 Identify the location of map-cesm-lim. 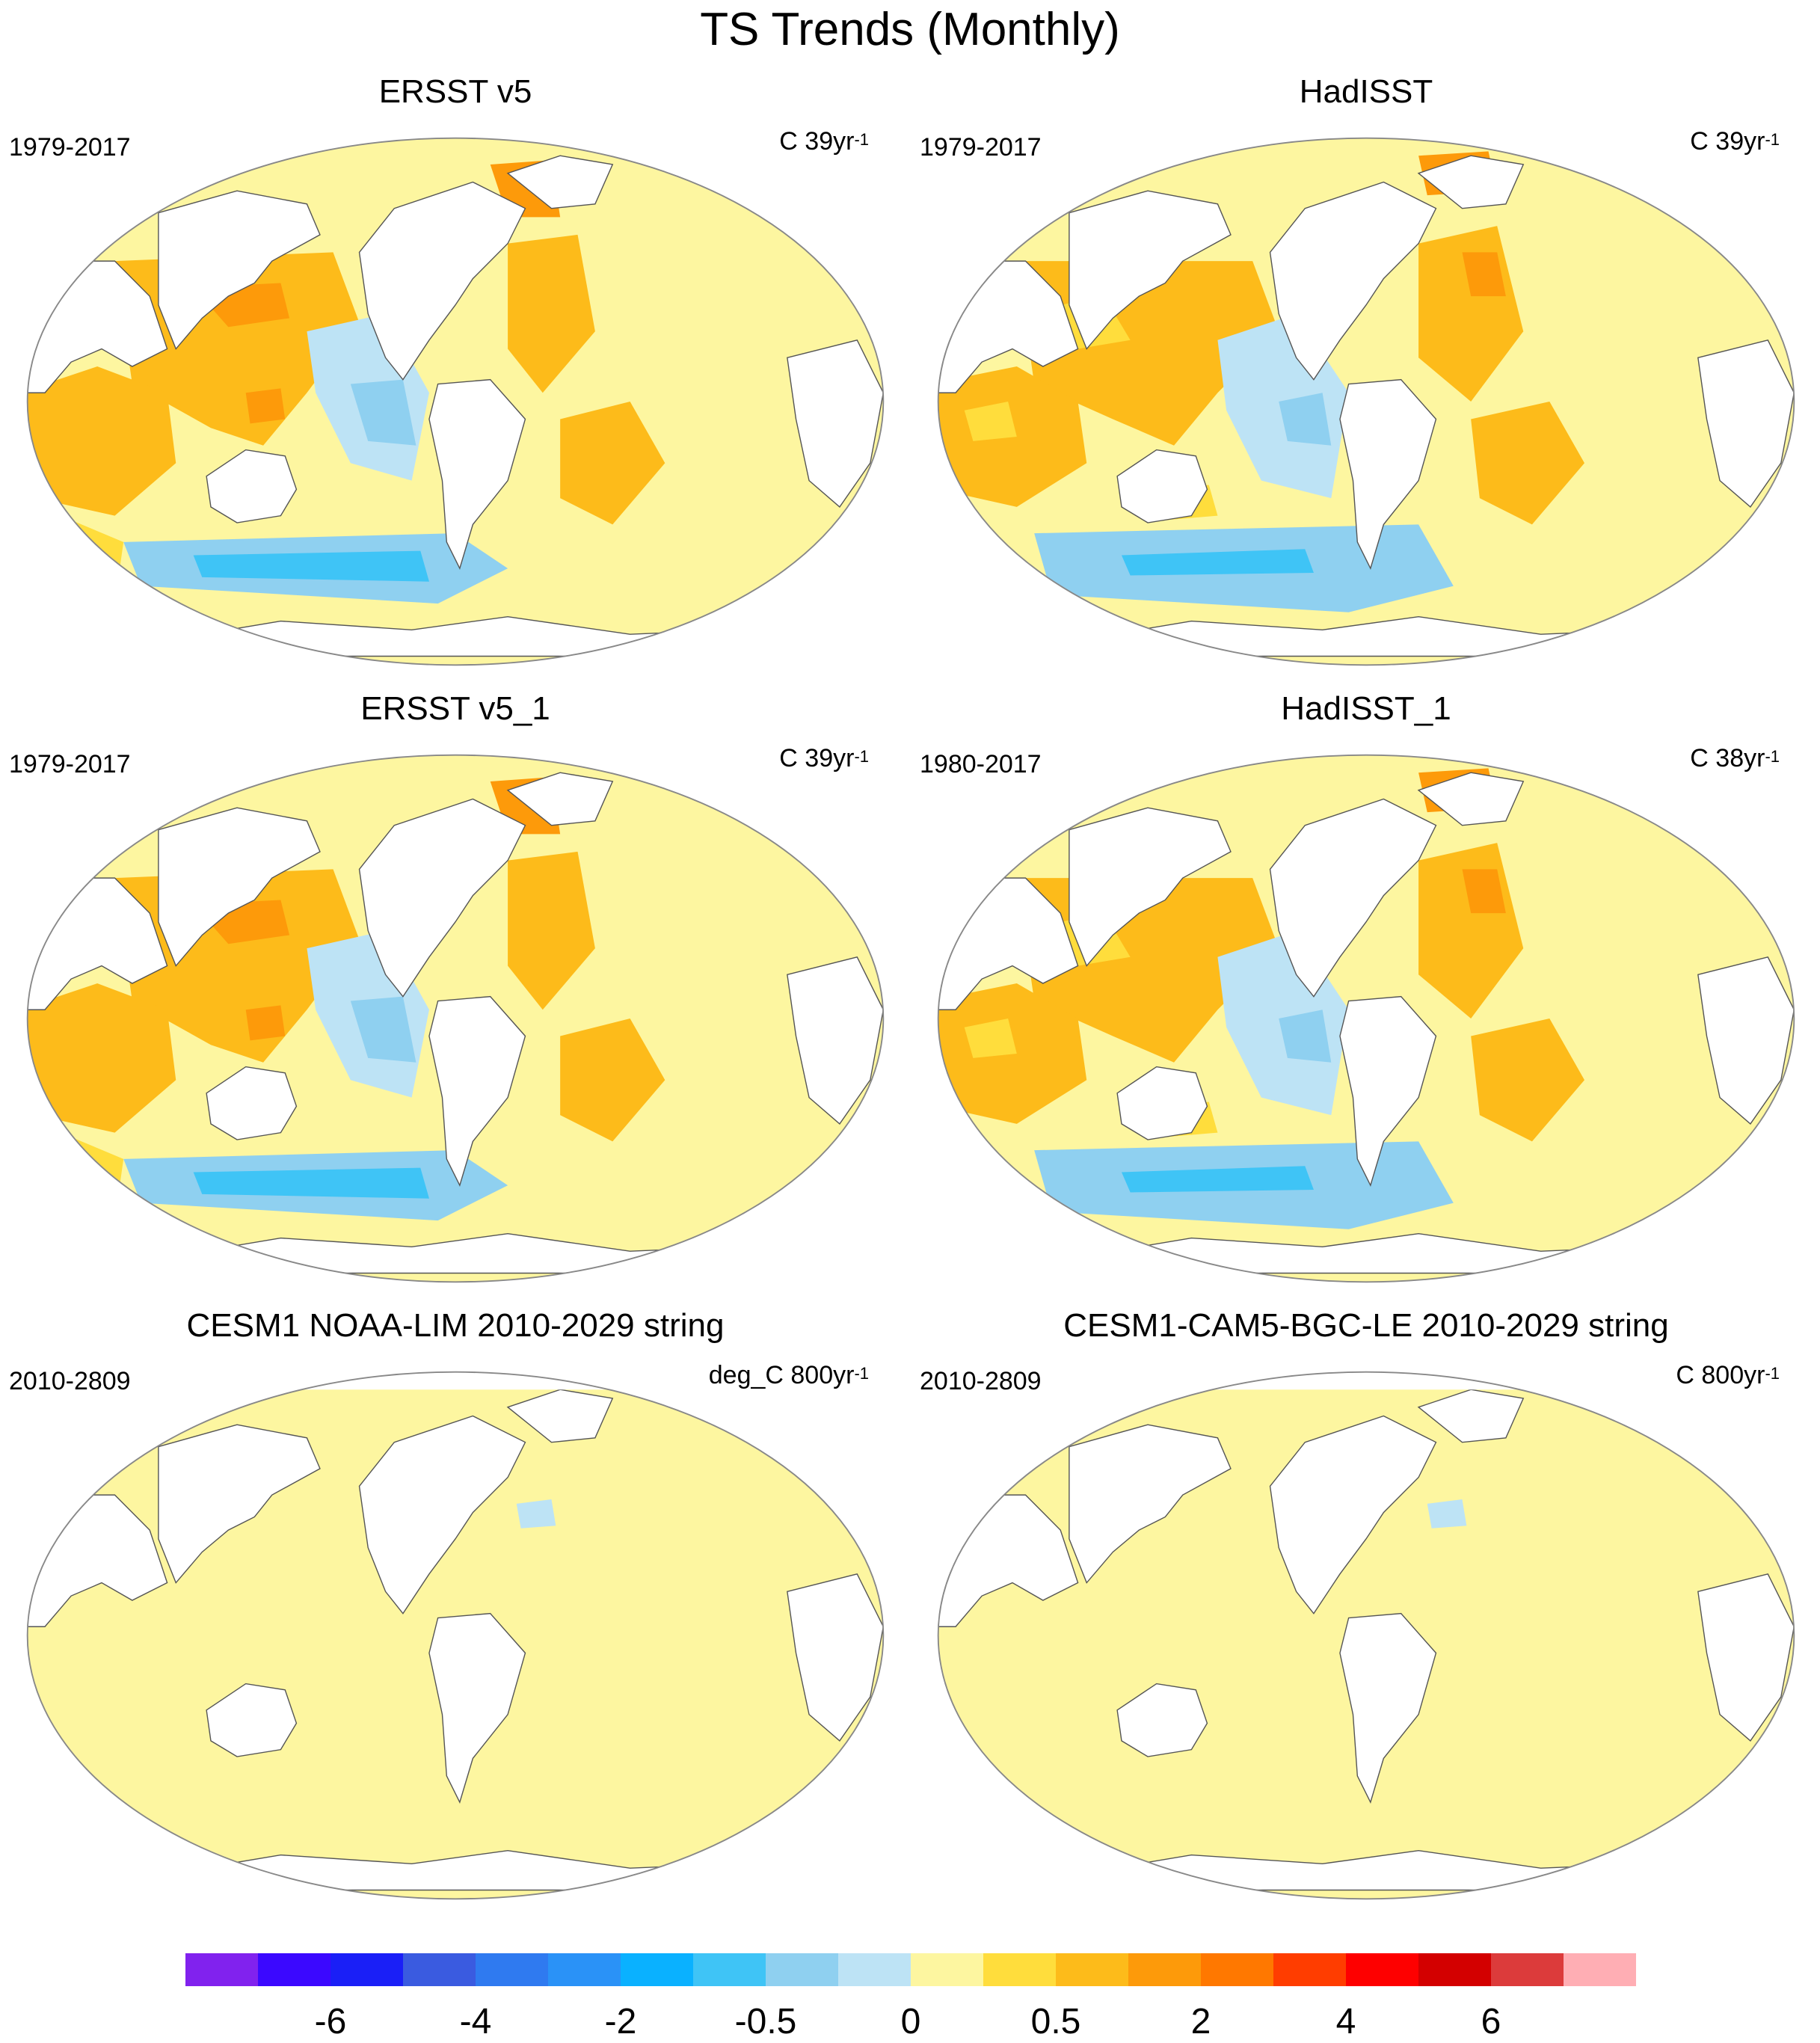
(455, 1635).